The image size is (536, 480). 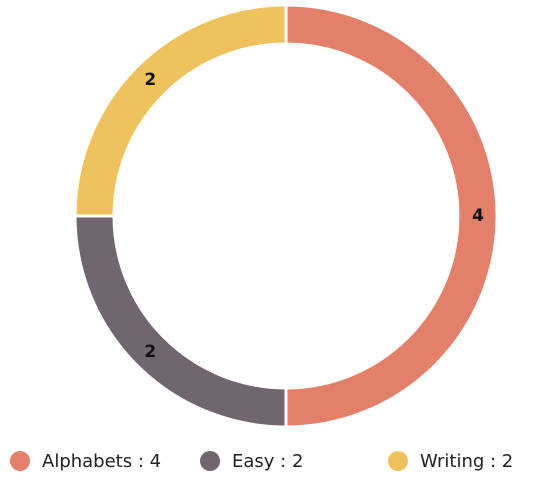 What do you see at coordinates (267, 461) in the screenshot?
I see `legend-label: Easy : 2` at bounding box center [267, 461].